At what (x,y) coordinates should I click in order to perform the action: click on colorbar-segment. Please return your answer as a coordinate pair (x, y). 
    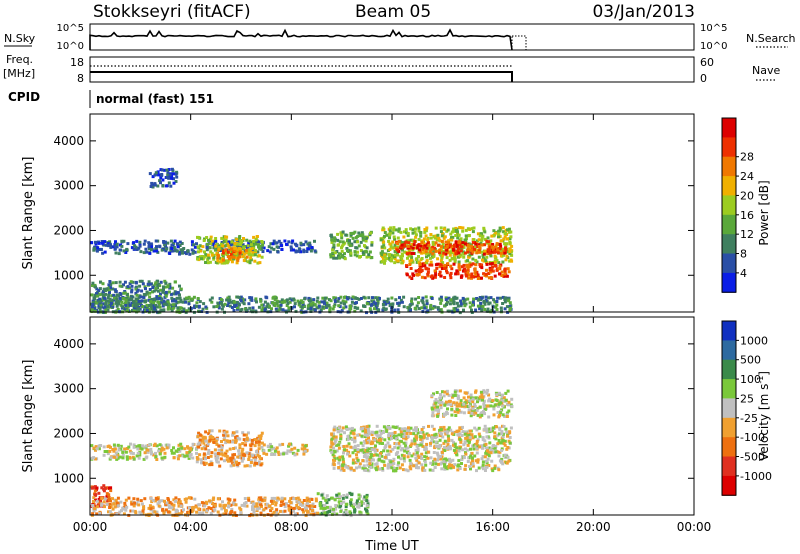
    Looking at the image, I should click on (729, 147).